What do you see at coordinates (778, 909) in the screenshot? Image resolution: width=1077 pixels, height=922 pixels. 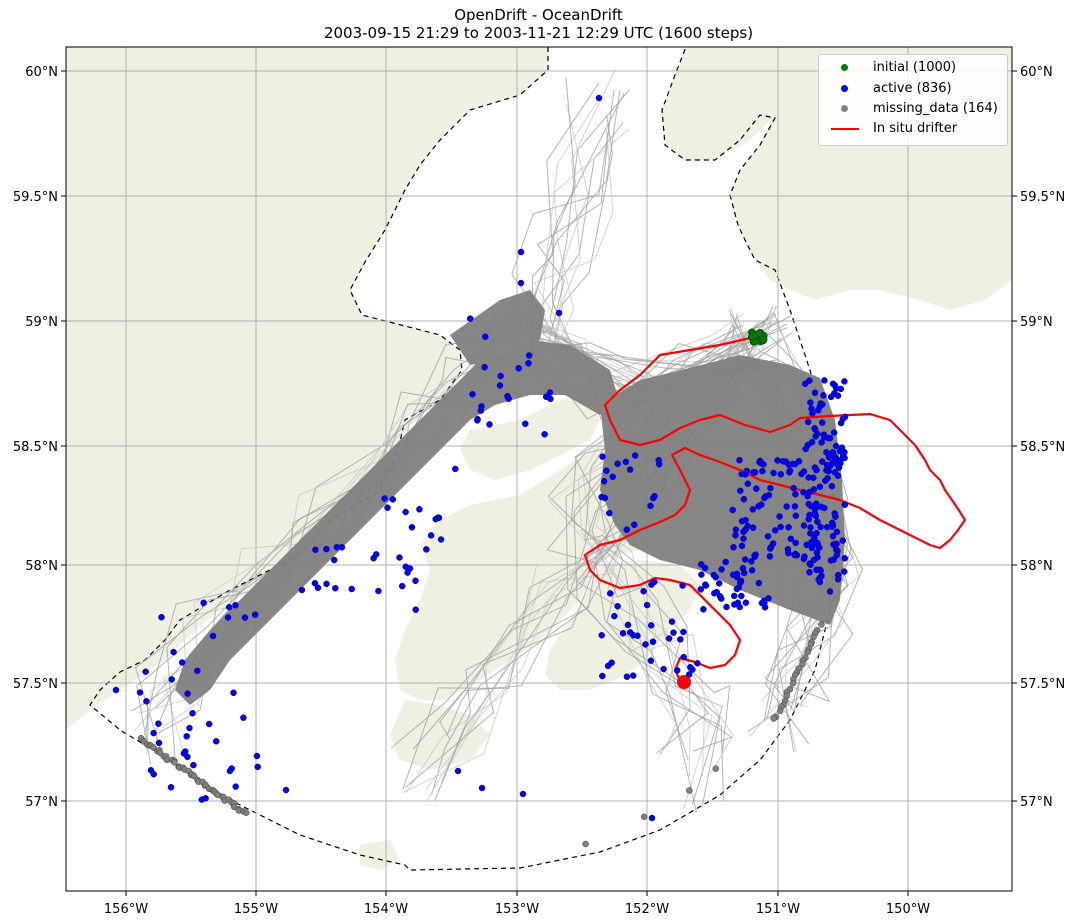 I see `lon-tick-label: 151°W` at bounding box center [778, 909].